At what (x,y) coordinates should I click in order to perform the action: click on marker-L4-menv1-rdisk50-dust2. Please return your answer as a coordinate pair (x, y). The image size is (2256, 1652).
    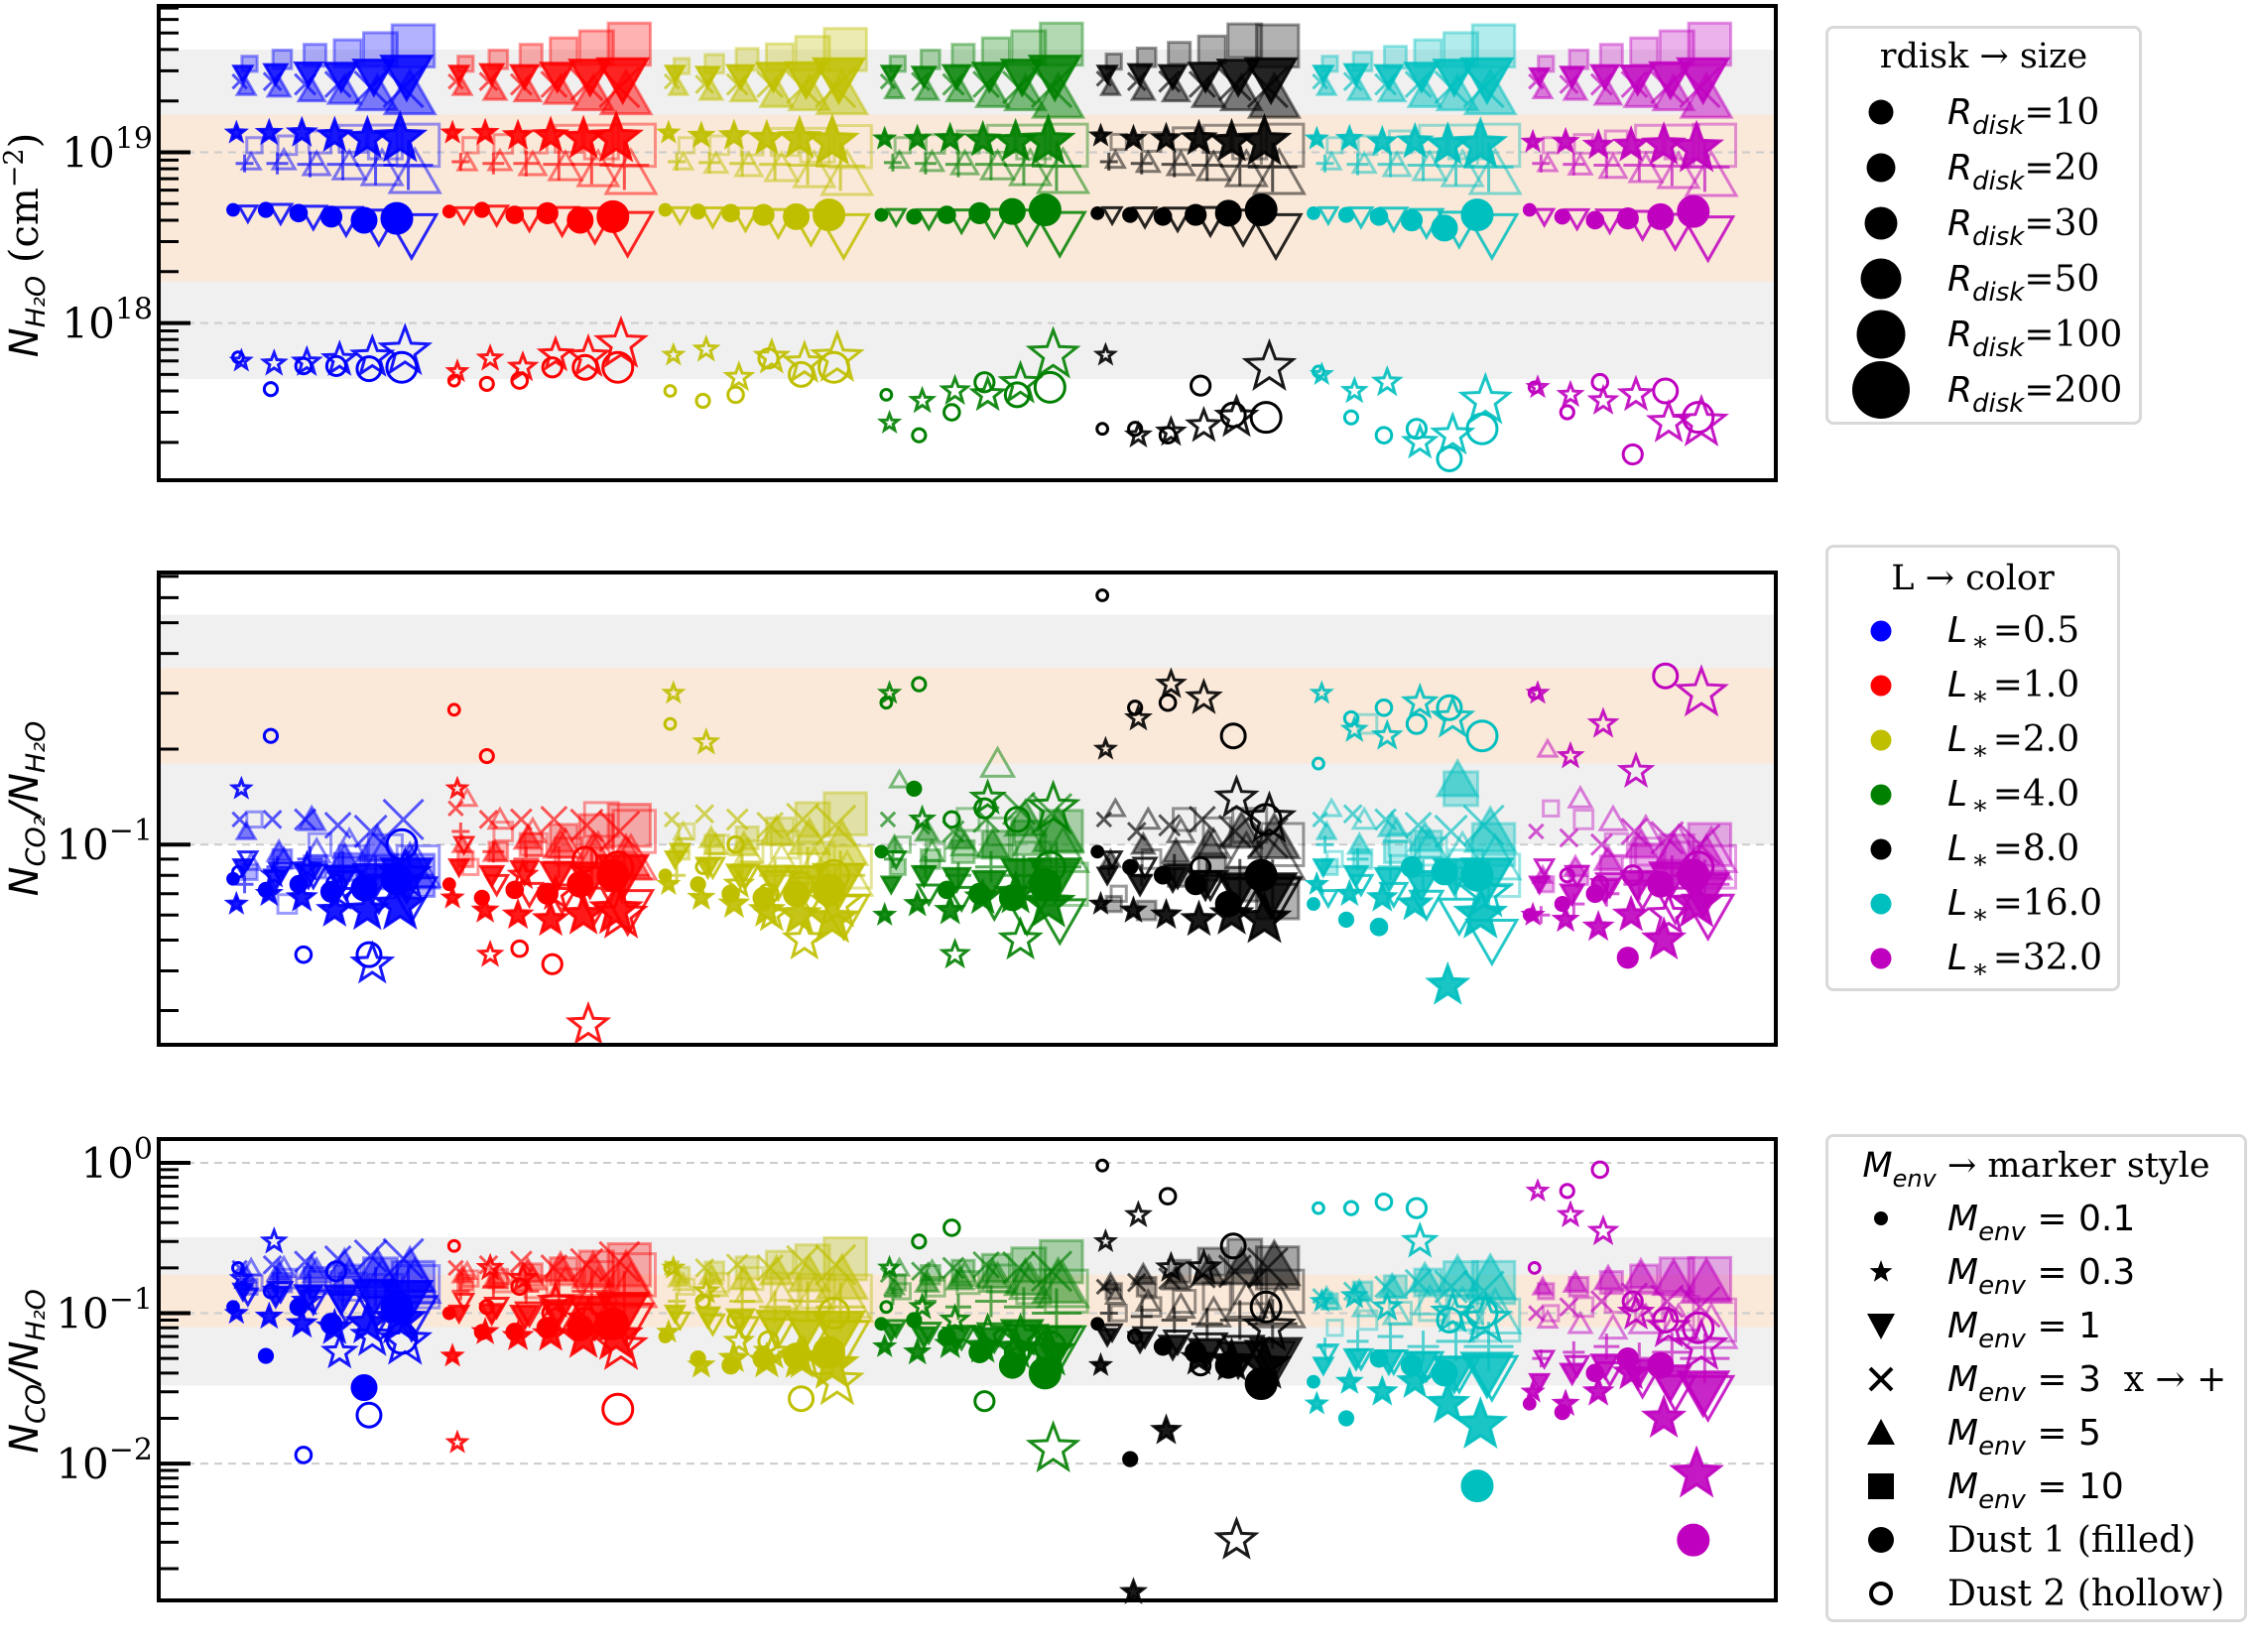
    Looking at the image, I should click on (994, 224).